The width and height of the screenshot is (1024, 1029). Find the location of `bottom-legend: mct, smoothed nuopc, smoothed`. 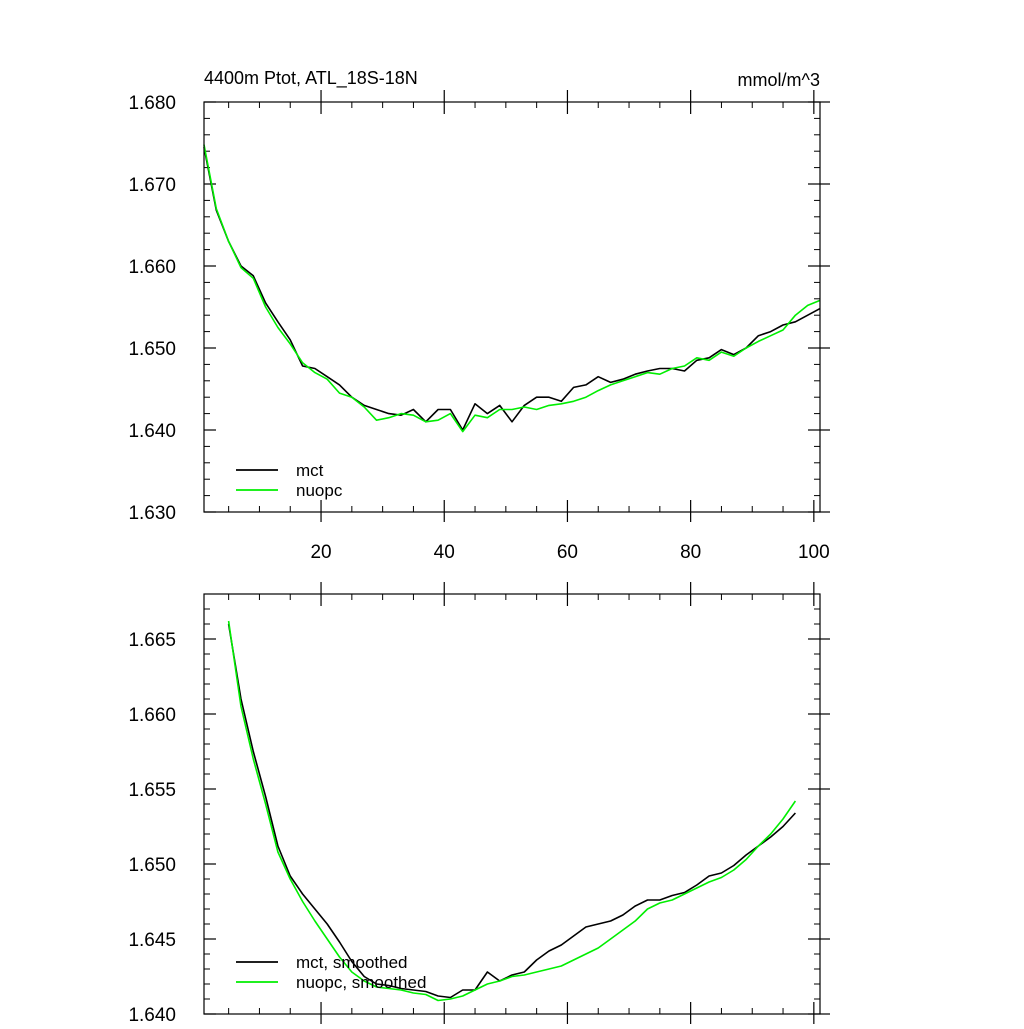

bottom-legend: mct, smoothed nuopc, smoothed is located at coordinates (331, 972).